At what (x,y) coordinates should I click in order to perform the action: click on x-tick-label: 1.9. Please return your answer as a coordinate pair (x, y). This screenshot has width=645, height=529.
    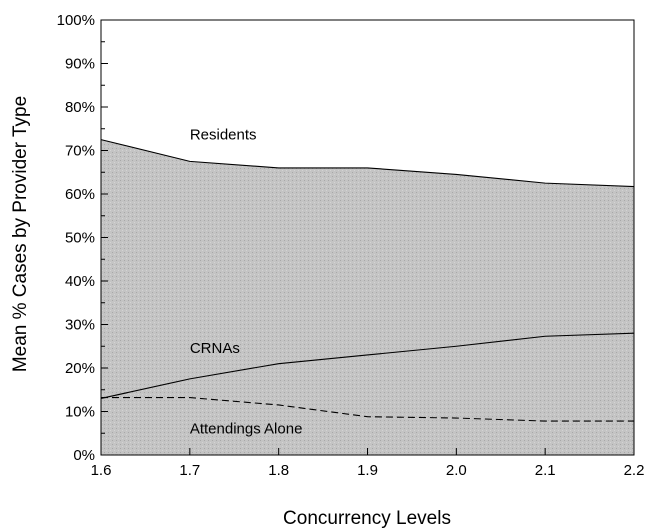
    Looking at the image, I should click on (367, 470).